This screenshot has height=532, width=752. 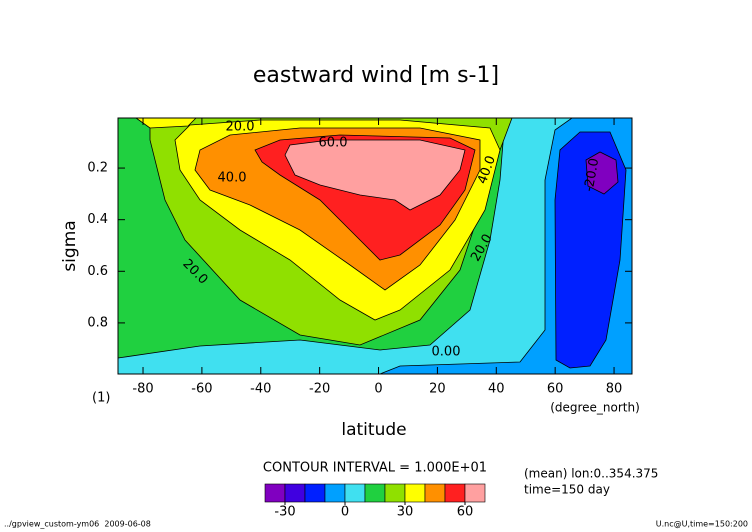 What do you see at coordinates (378, 389) in the screenshot?
I see `x-tick-label: 0` at bounding box center [378, 389].